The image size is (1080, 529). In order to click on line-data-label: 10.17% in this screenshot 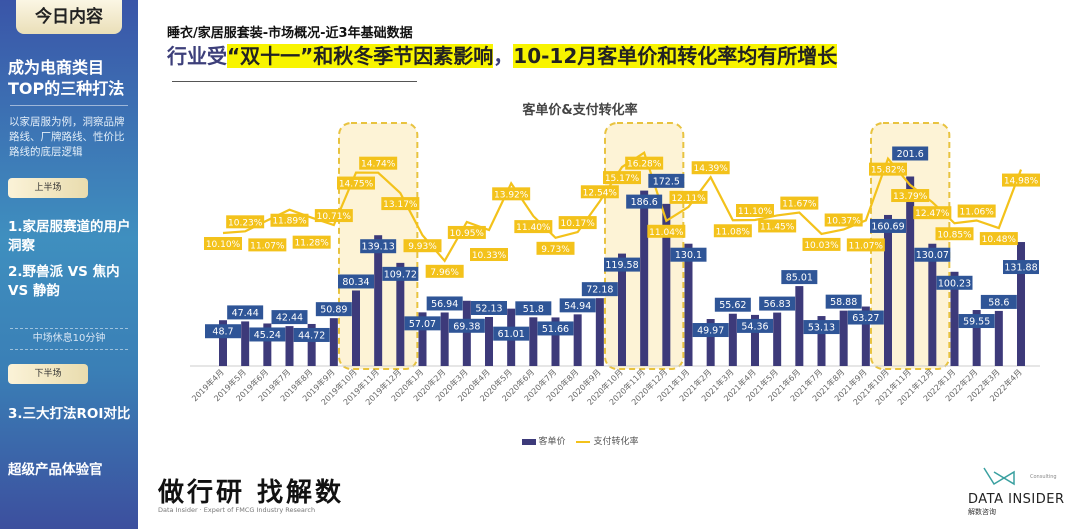, I will do `click(578, 224)`.